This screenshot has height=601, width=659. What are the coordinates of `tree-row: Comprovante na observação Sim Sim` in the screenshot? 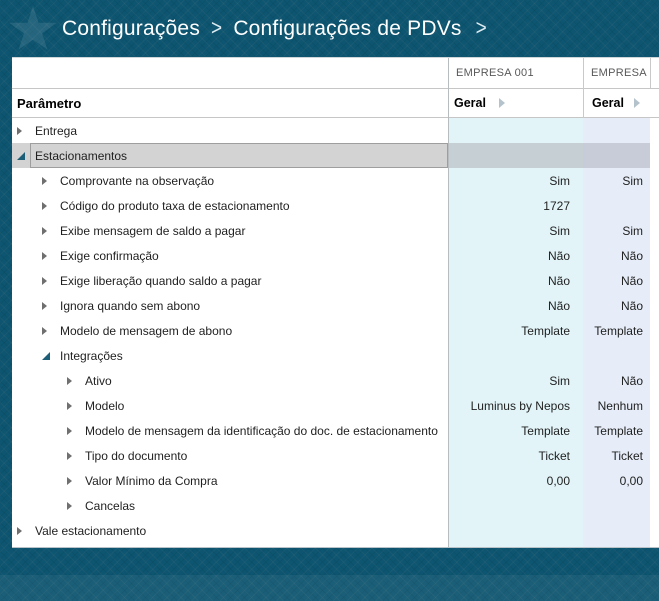 It's located at (335, 180).